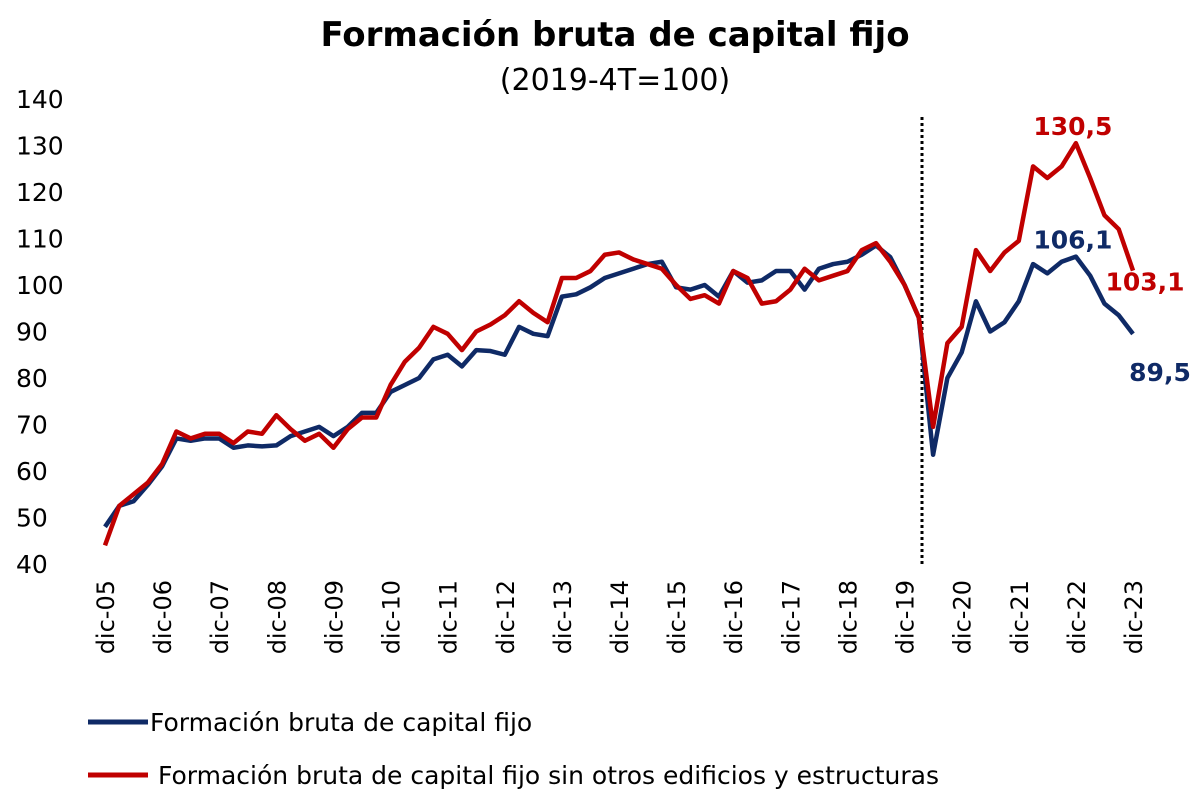 The width and height of the screenshot is (1191, 797). Describe the element at coordinates (392, 617) in the screenshot. I see `x-tick-label: dic-10` at that location.